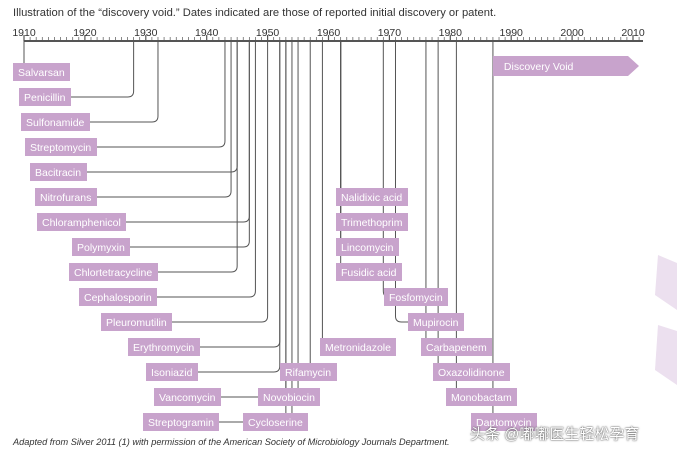 The height and width of the screenshot is (455, 677). I want to click on drug-label: Fosfomycin, so click(416, 298).